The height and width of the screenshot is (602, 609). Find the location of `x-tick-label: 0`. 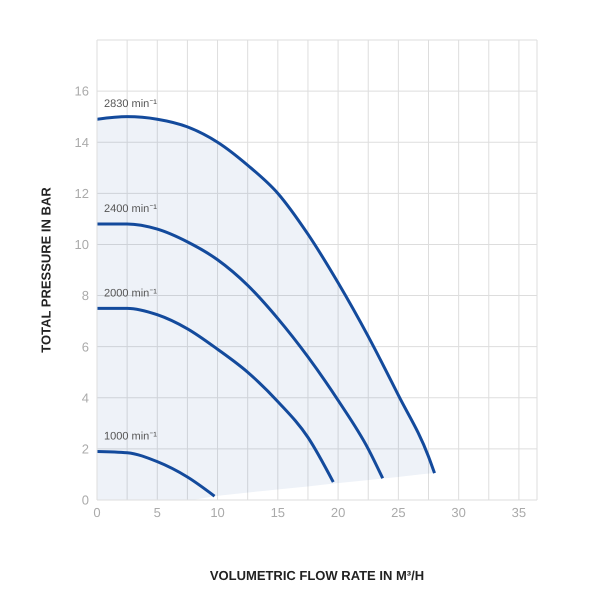

x-tick-label: 0 is located at coordinates (97, 512).